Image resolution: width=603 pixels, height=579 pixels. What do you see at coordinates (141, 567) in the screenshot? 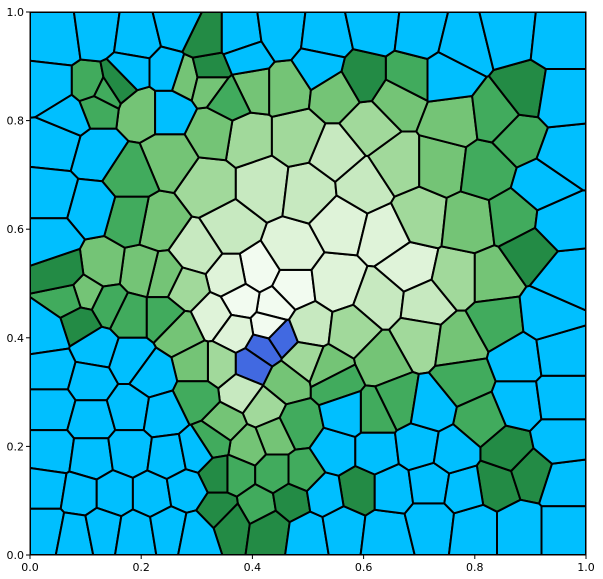
I see `x-tick-label: 0.2` at bounding box center [141, 567].